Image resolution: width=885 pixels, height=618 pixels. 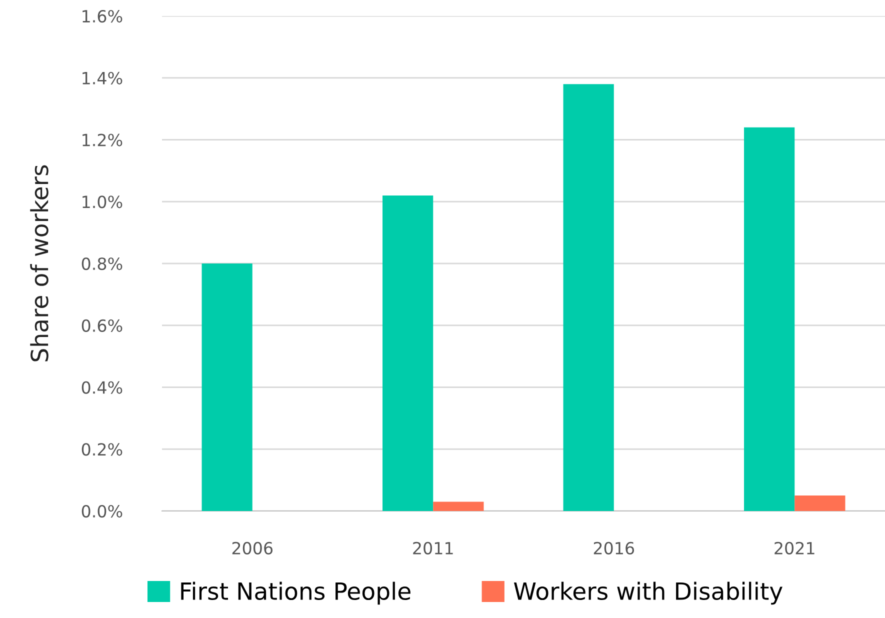 I want to click on y-tick-label: 0.4%, so click(x=102, y=387).